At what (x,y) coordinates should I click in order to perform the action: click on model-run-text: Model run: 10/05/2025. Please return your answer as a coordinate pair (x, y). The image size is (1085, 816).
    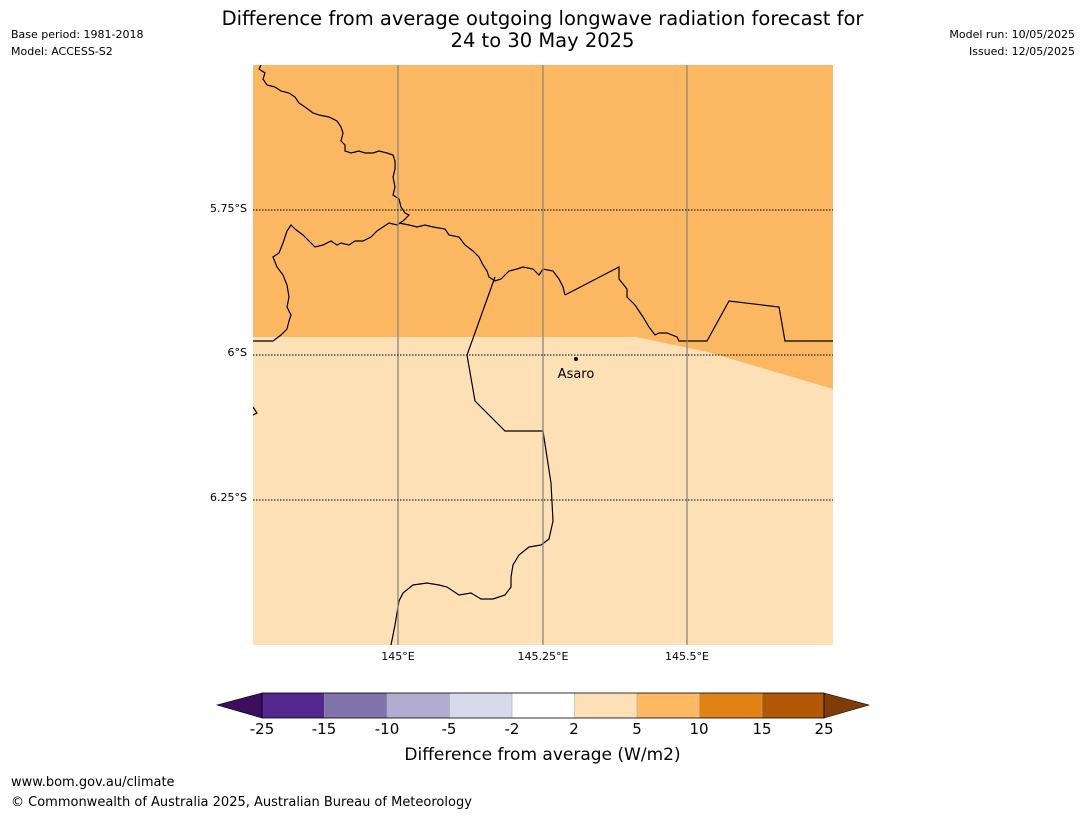
    Looking at the image, I should click on (1012, 34).